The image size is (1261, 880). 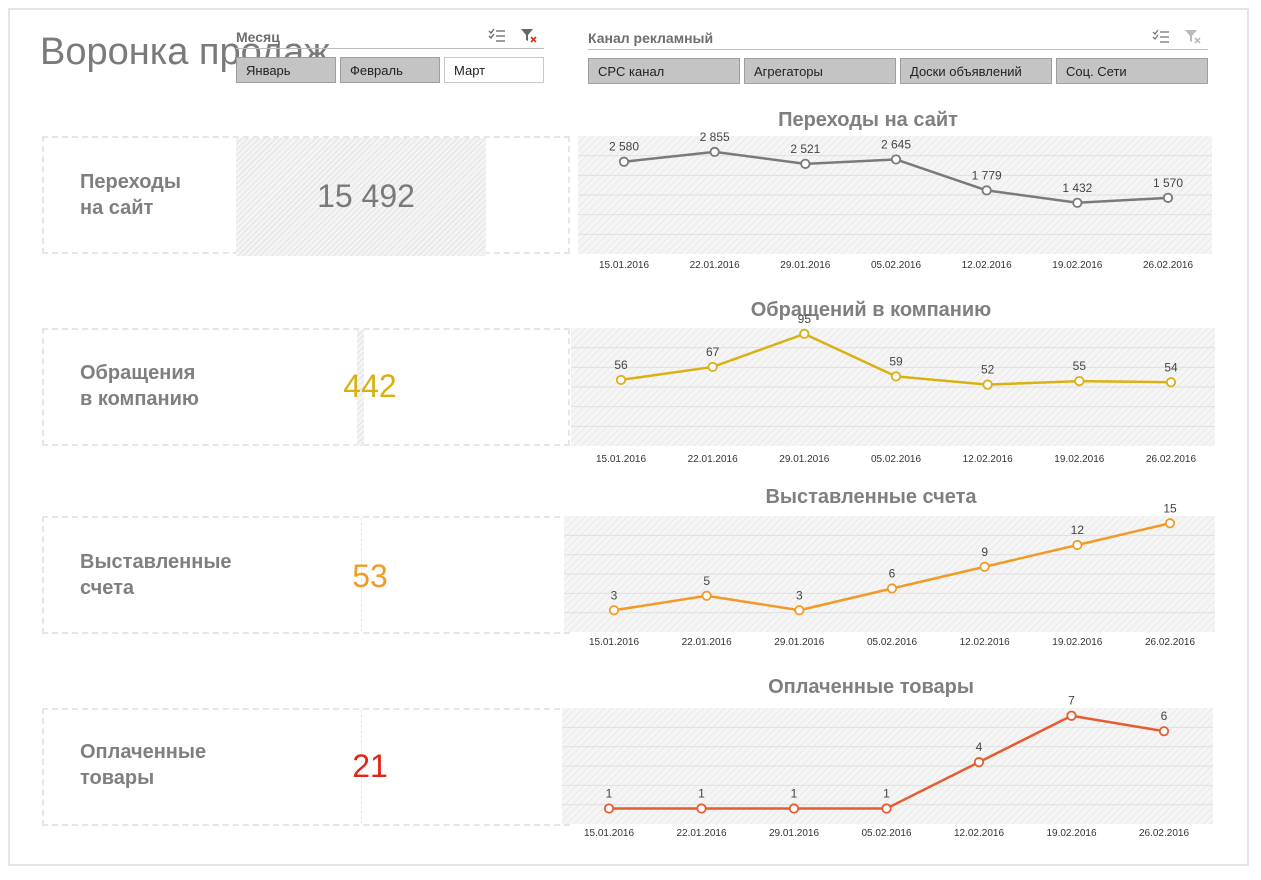 I want to click on month-slicer-label: Месяц, so click(x=258, y=37).